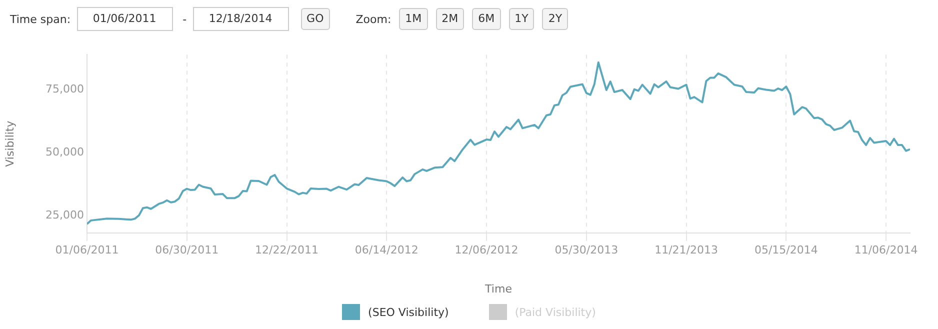  What do you see at coordinates (413, 19) in the screenshot?
I see `text: 1M` at bounding box center [413, 19].